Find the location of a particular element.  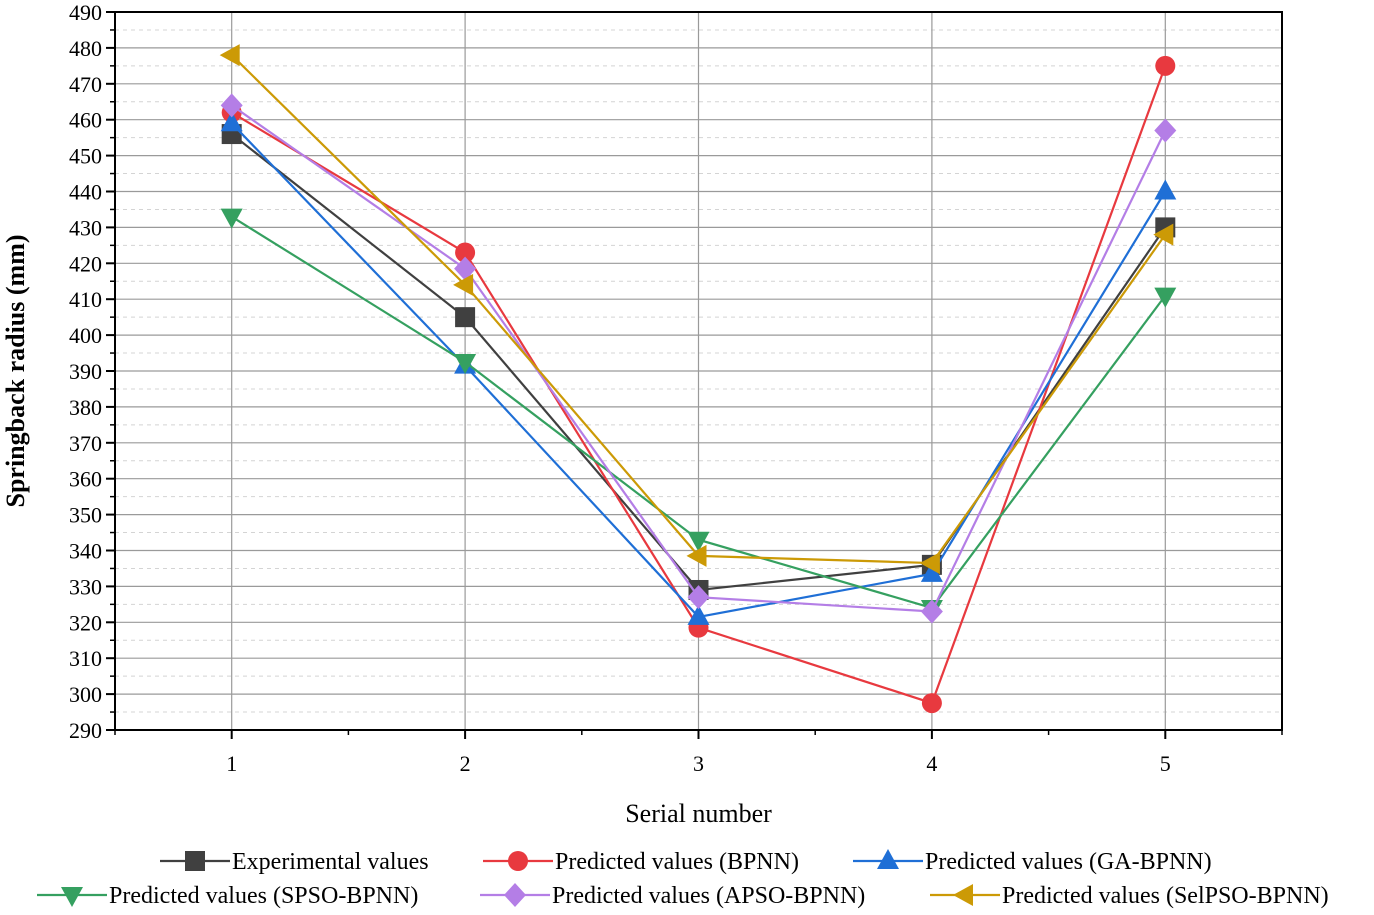

y-tick-label: 360 is located at coordinates (85, 479).